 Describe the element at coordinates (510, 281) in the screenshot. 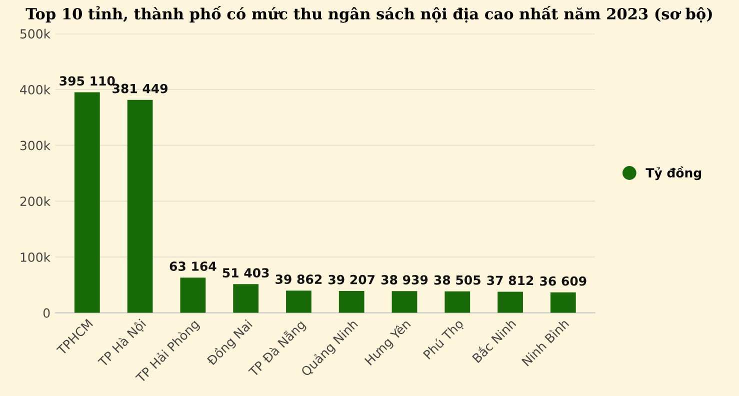

I see `data-label: 37 812` at that location.